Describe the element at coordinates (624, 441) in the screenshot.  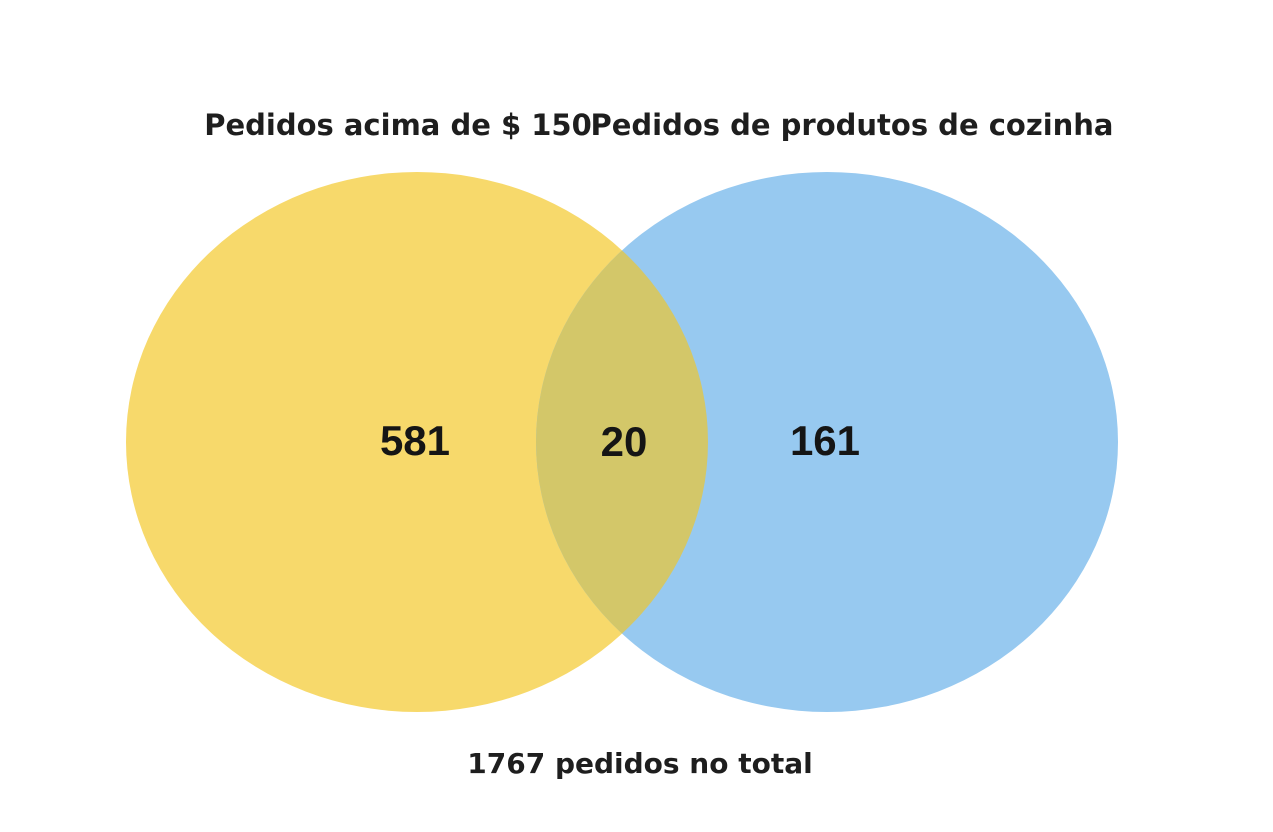
I see `count-intersection: 20` at that location.